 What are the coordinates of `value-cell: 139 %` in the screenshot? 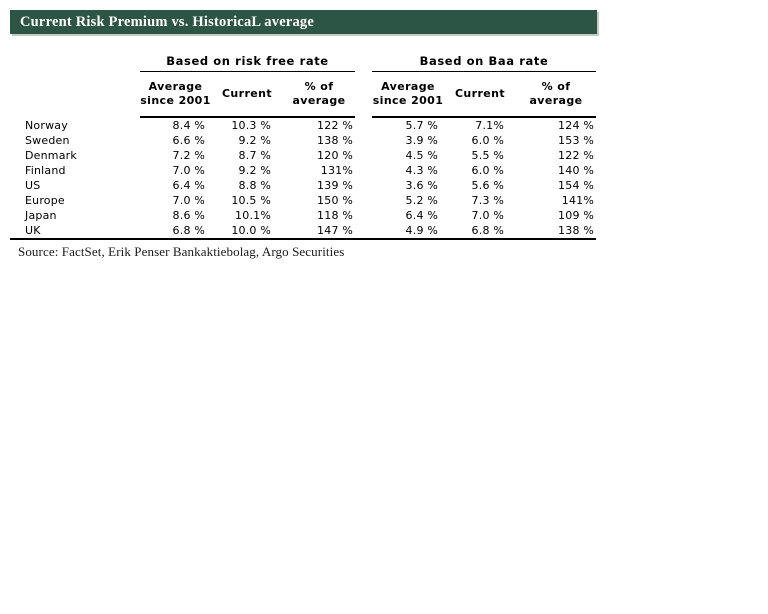 It's located at (335, 185).